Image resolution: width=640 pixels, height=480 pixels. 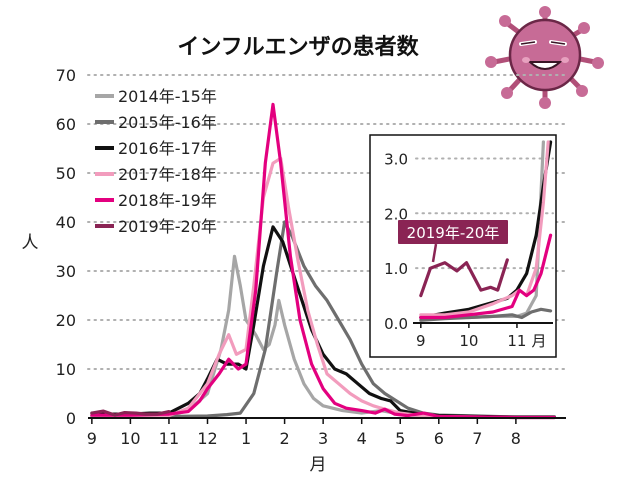 I want to click on y-tick-label-50: 50, so click(x=66, y=173).